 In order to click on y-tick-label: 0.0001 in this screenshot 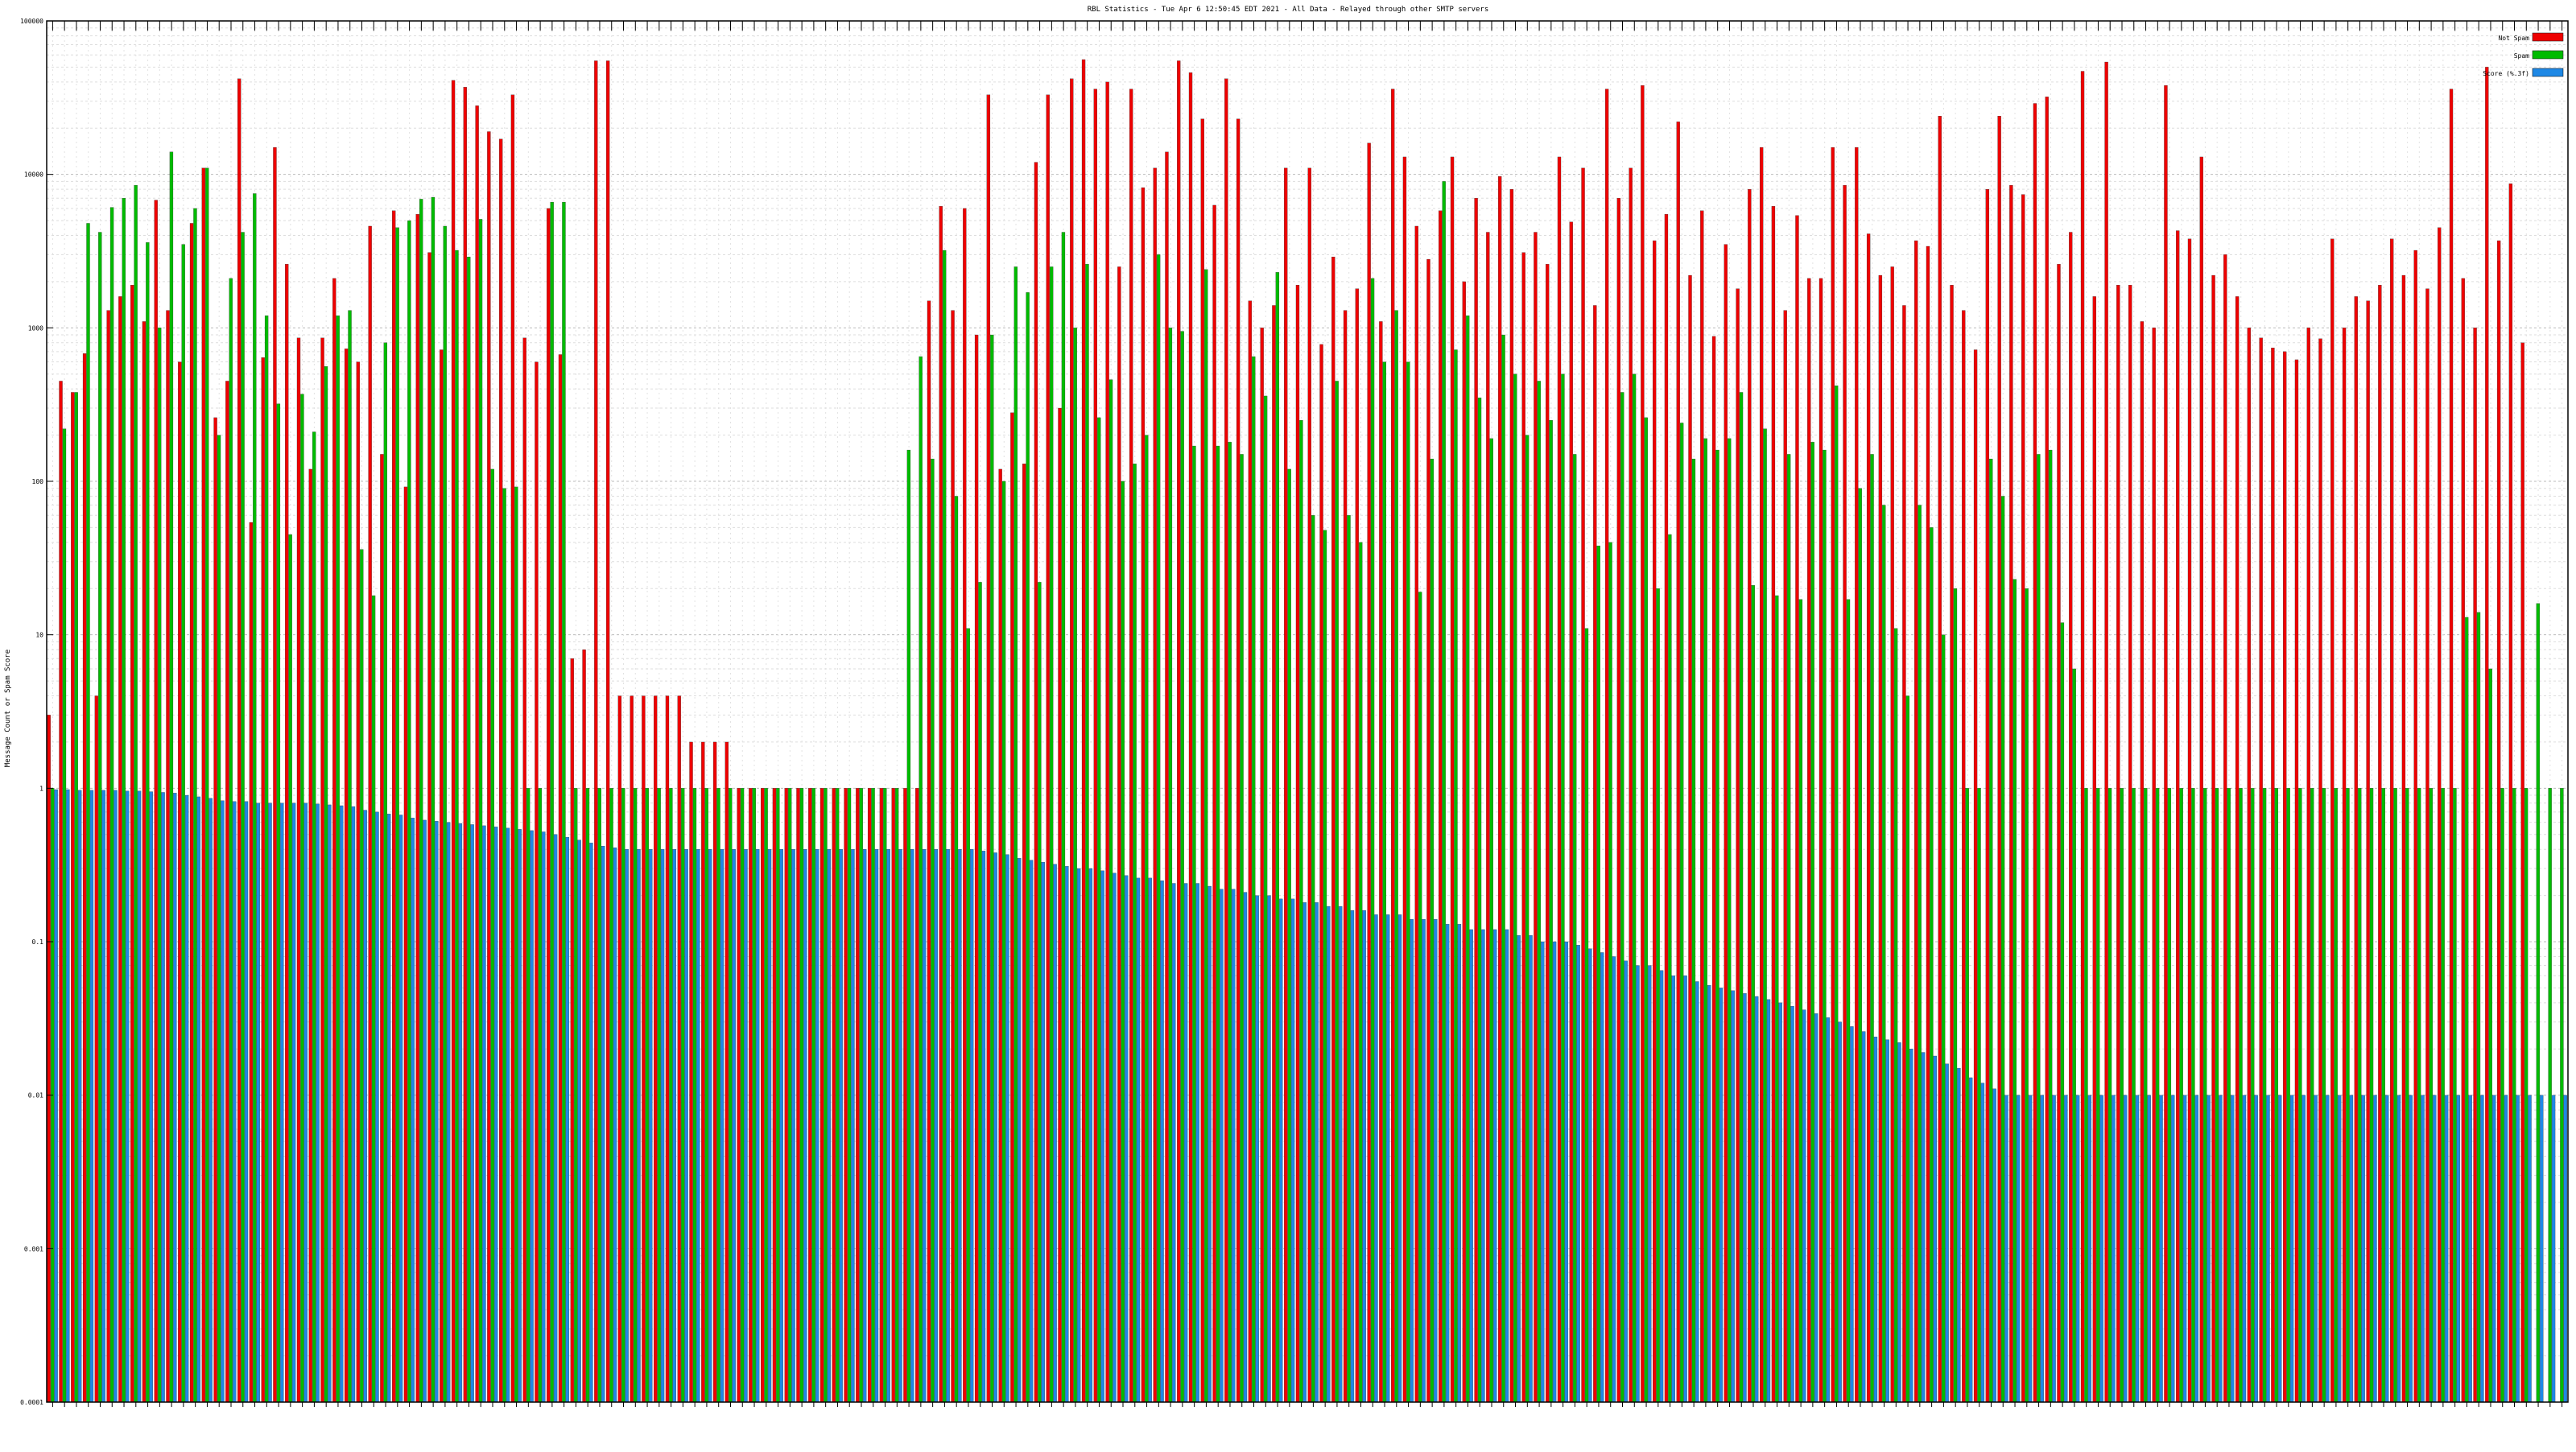, I will do `click(31, 1402)`.